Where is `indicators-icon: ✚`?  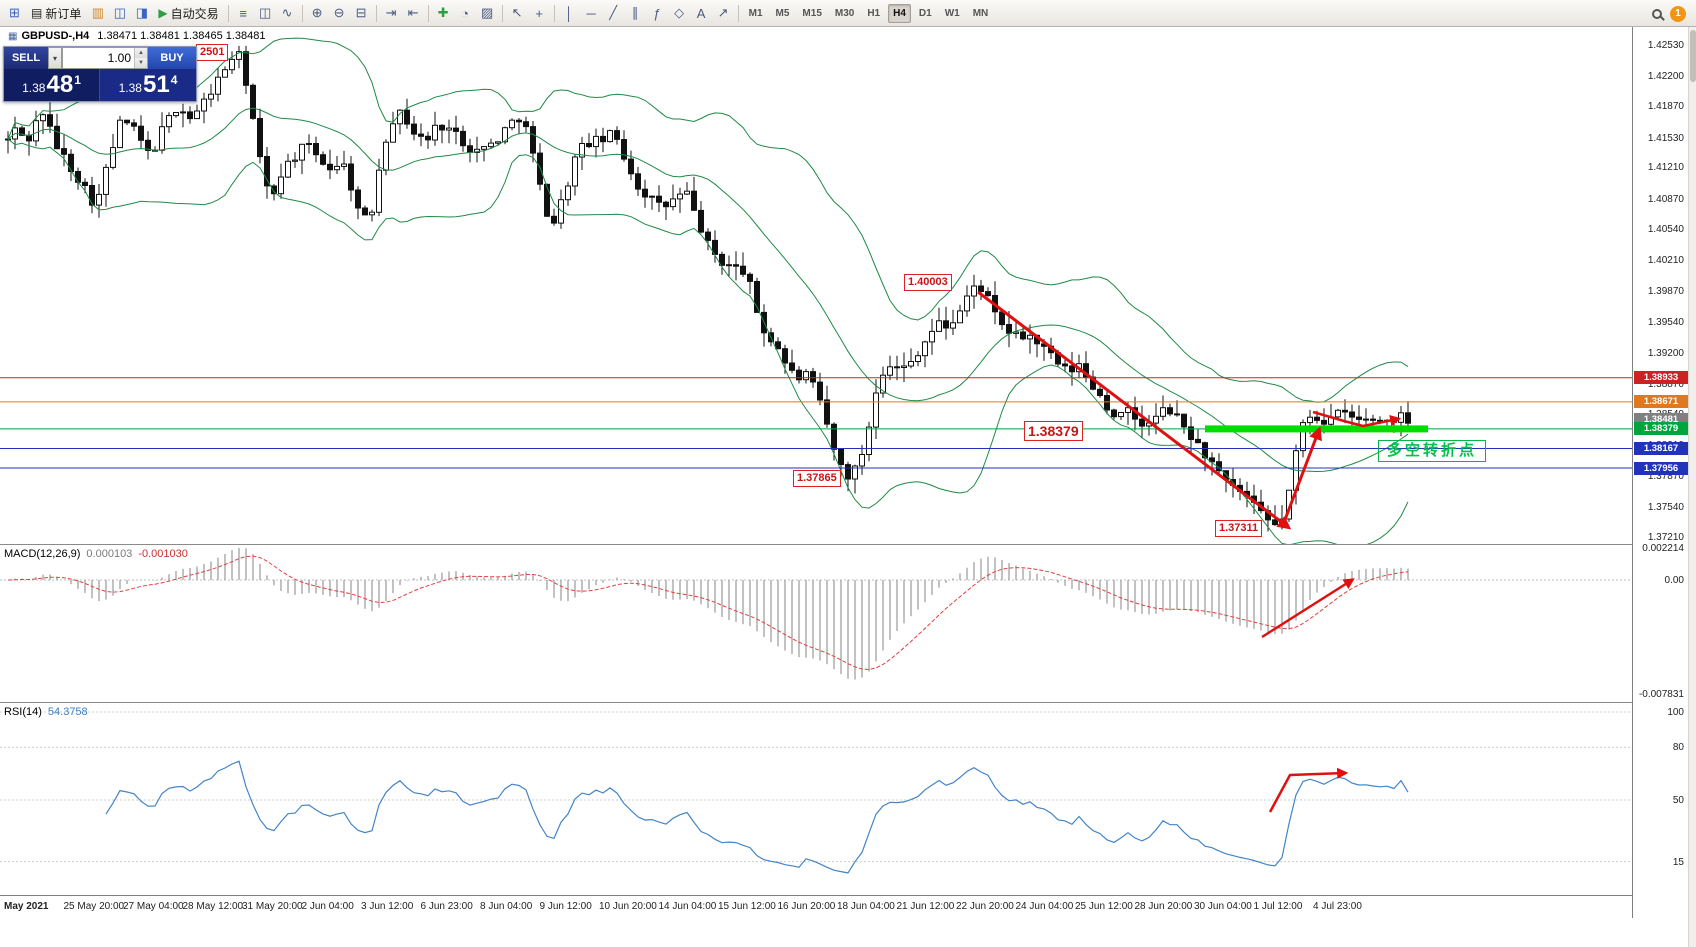
indicators-icon: ✚ is located at coordinates (443, 12).